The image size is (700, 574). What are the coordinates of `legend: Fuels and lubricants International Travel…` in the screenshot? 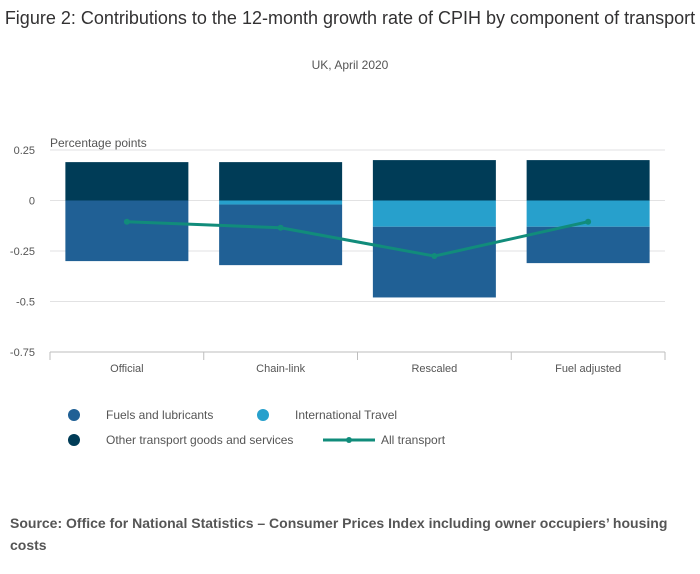 It's located at (257, 427).